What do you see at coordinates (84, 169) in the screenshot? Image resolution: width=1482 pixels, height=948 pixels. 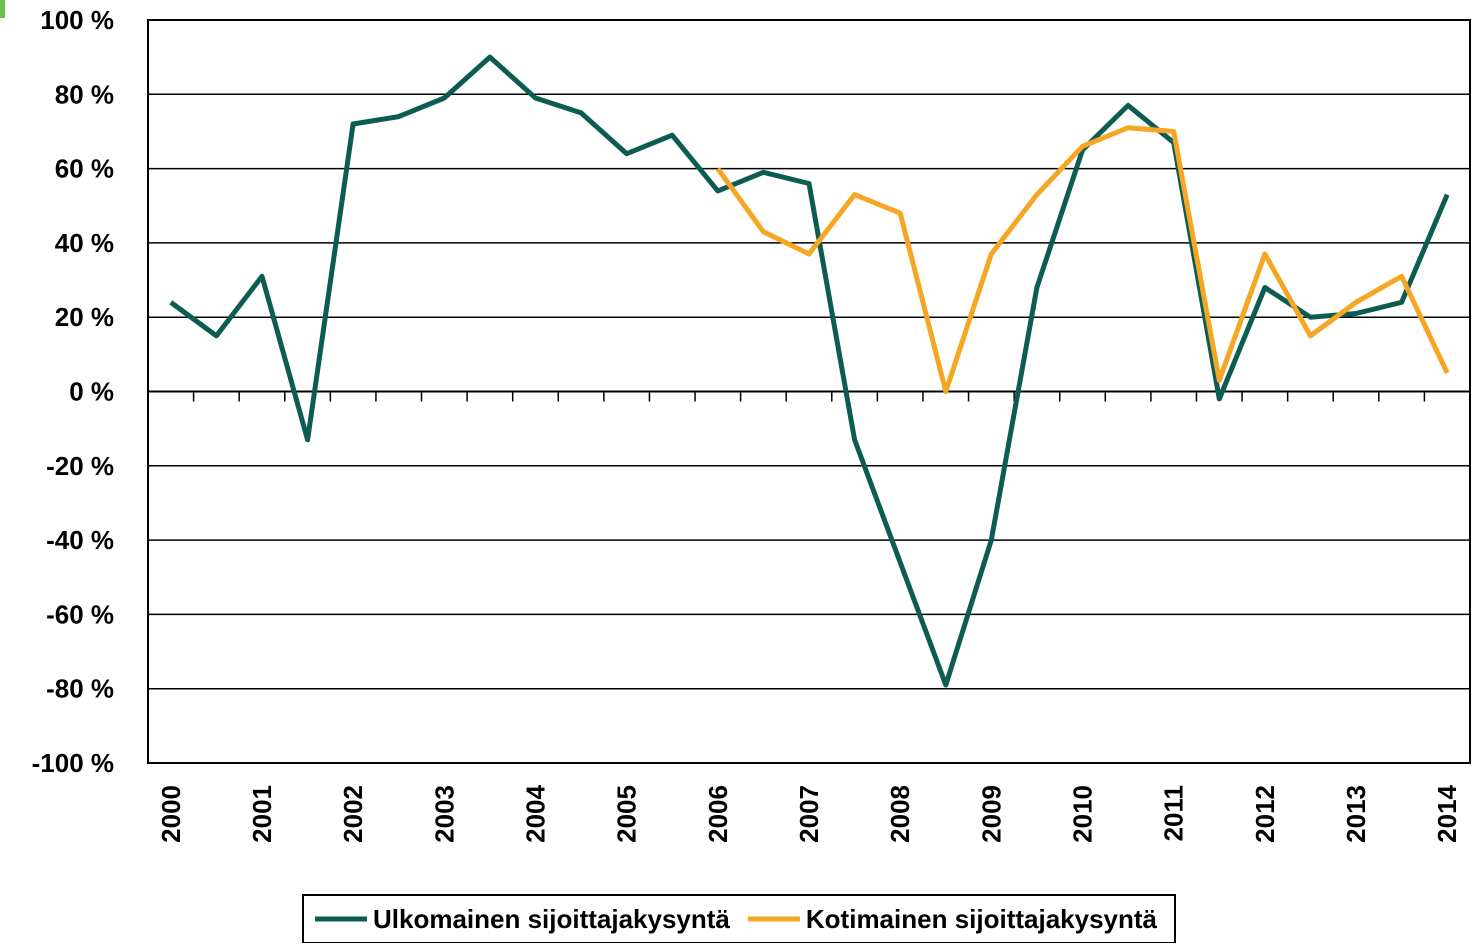 I see `y-tick-label: 60 %` at bounding box center [84, 169].